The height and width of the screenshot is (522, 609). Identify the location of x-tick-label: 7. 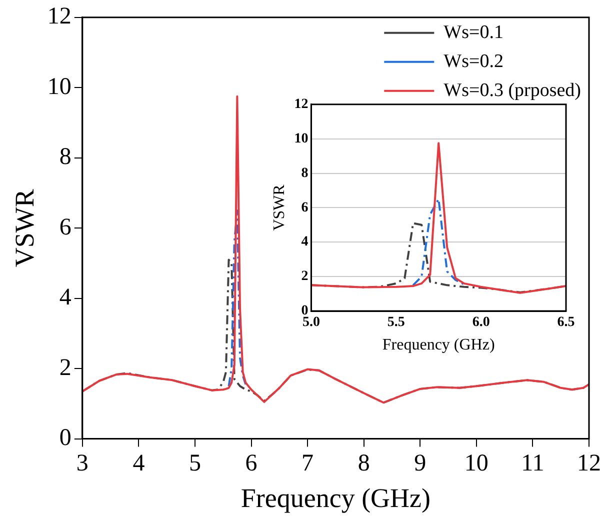
(308, 463).